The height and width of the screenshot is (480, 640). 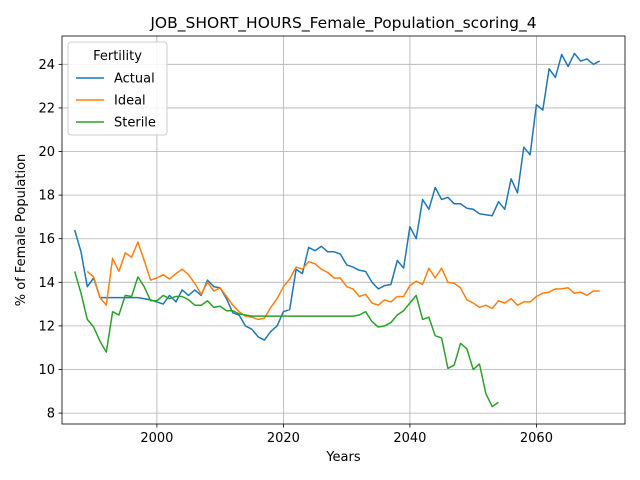 I want to click on y-tick-label: 24, so click(x=46, y=65).